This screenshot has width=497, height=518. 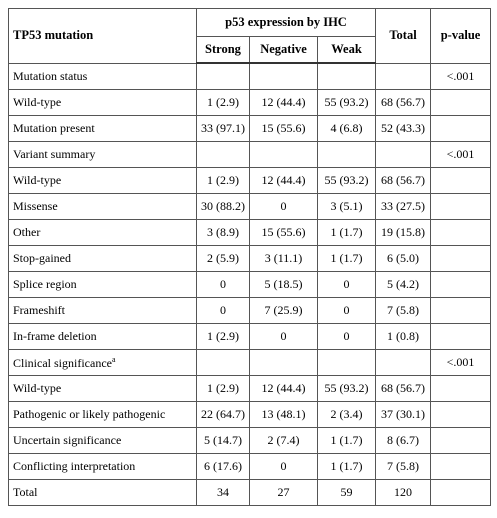 I want to click on value-cell: 3 (8.9), so click(x=223, y=232).